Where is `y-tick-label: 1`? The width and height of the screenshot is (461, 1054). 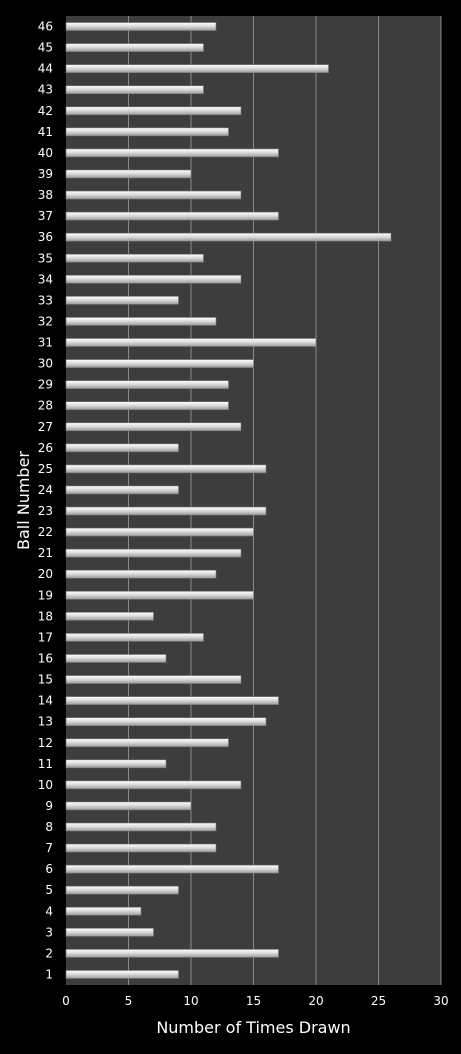
y-tick-label: 1 is located at coordinates (49, 974).